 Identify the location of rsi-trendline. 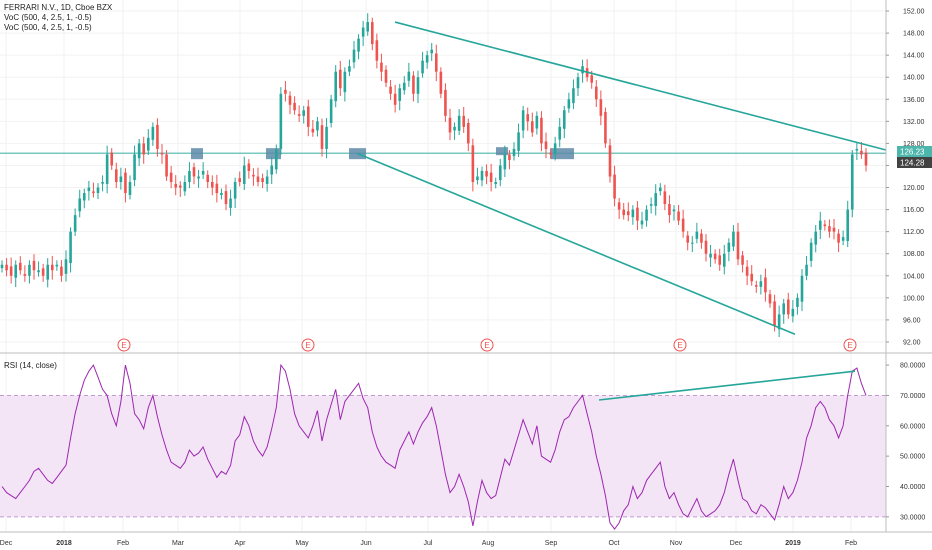
(727, 385).